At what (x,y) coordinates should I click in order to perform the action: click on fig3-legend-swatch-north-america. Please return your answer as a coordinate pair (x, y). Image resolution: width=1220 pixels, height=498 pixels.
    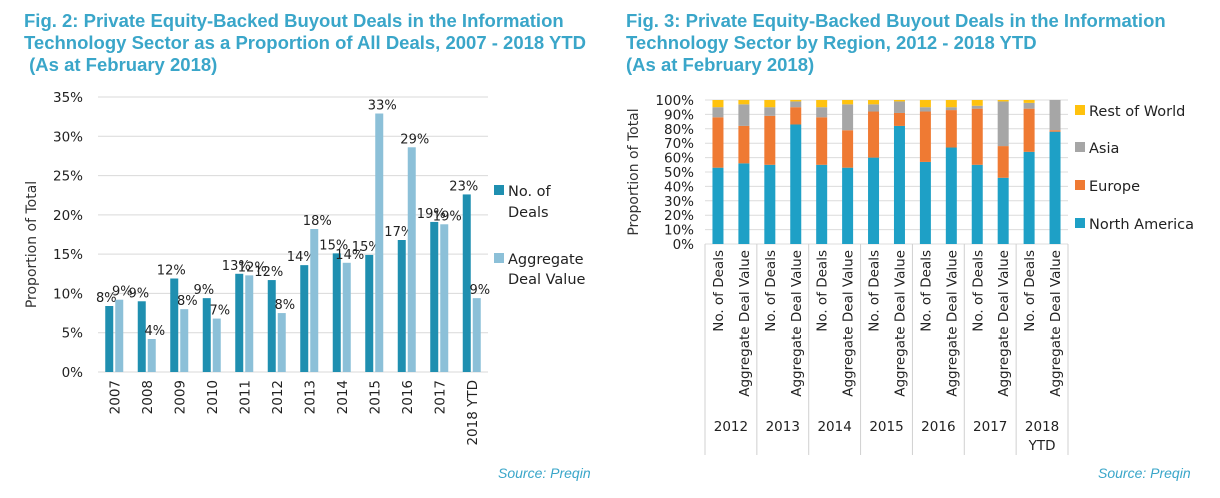
    Looking at the image, I should click on (1080, 223).